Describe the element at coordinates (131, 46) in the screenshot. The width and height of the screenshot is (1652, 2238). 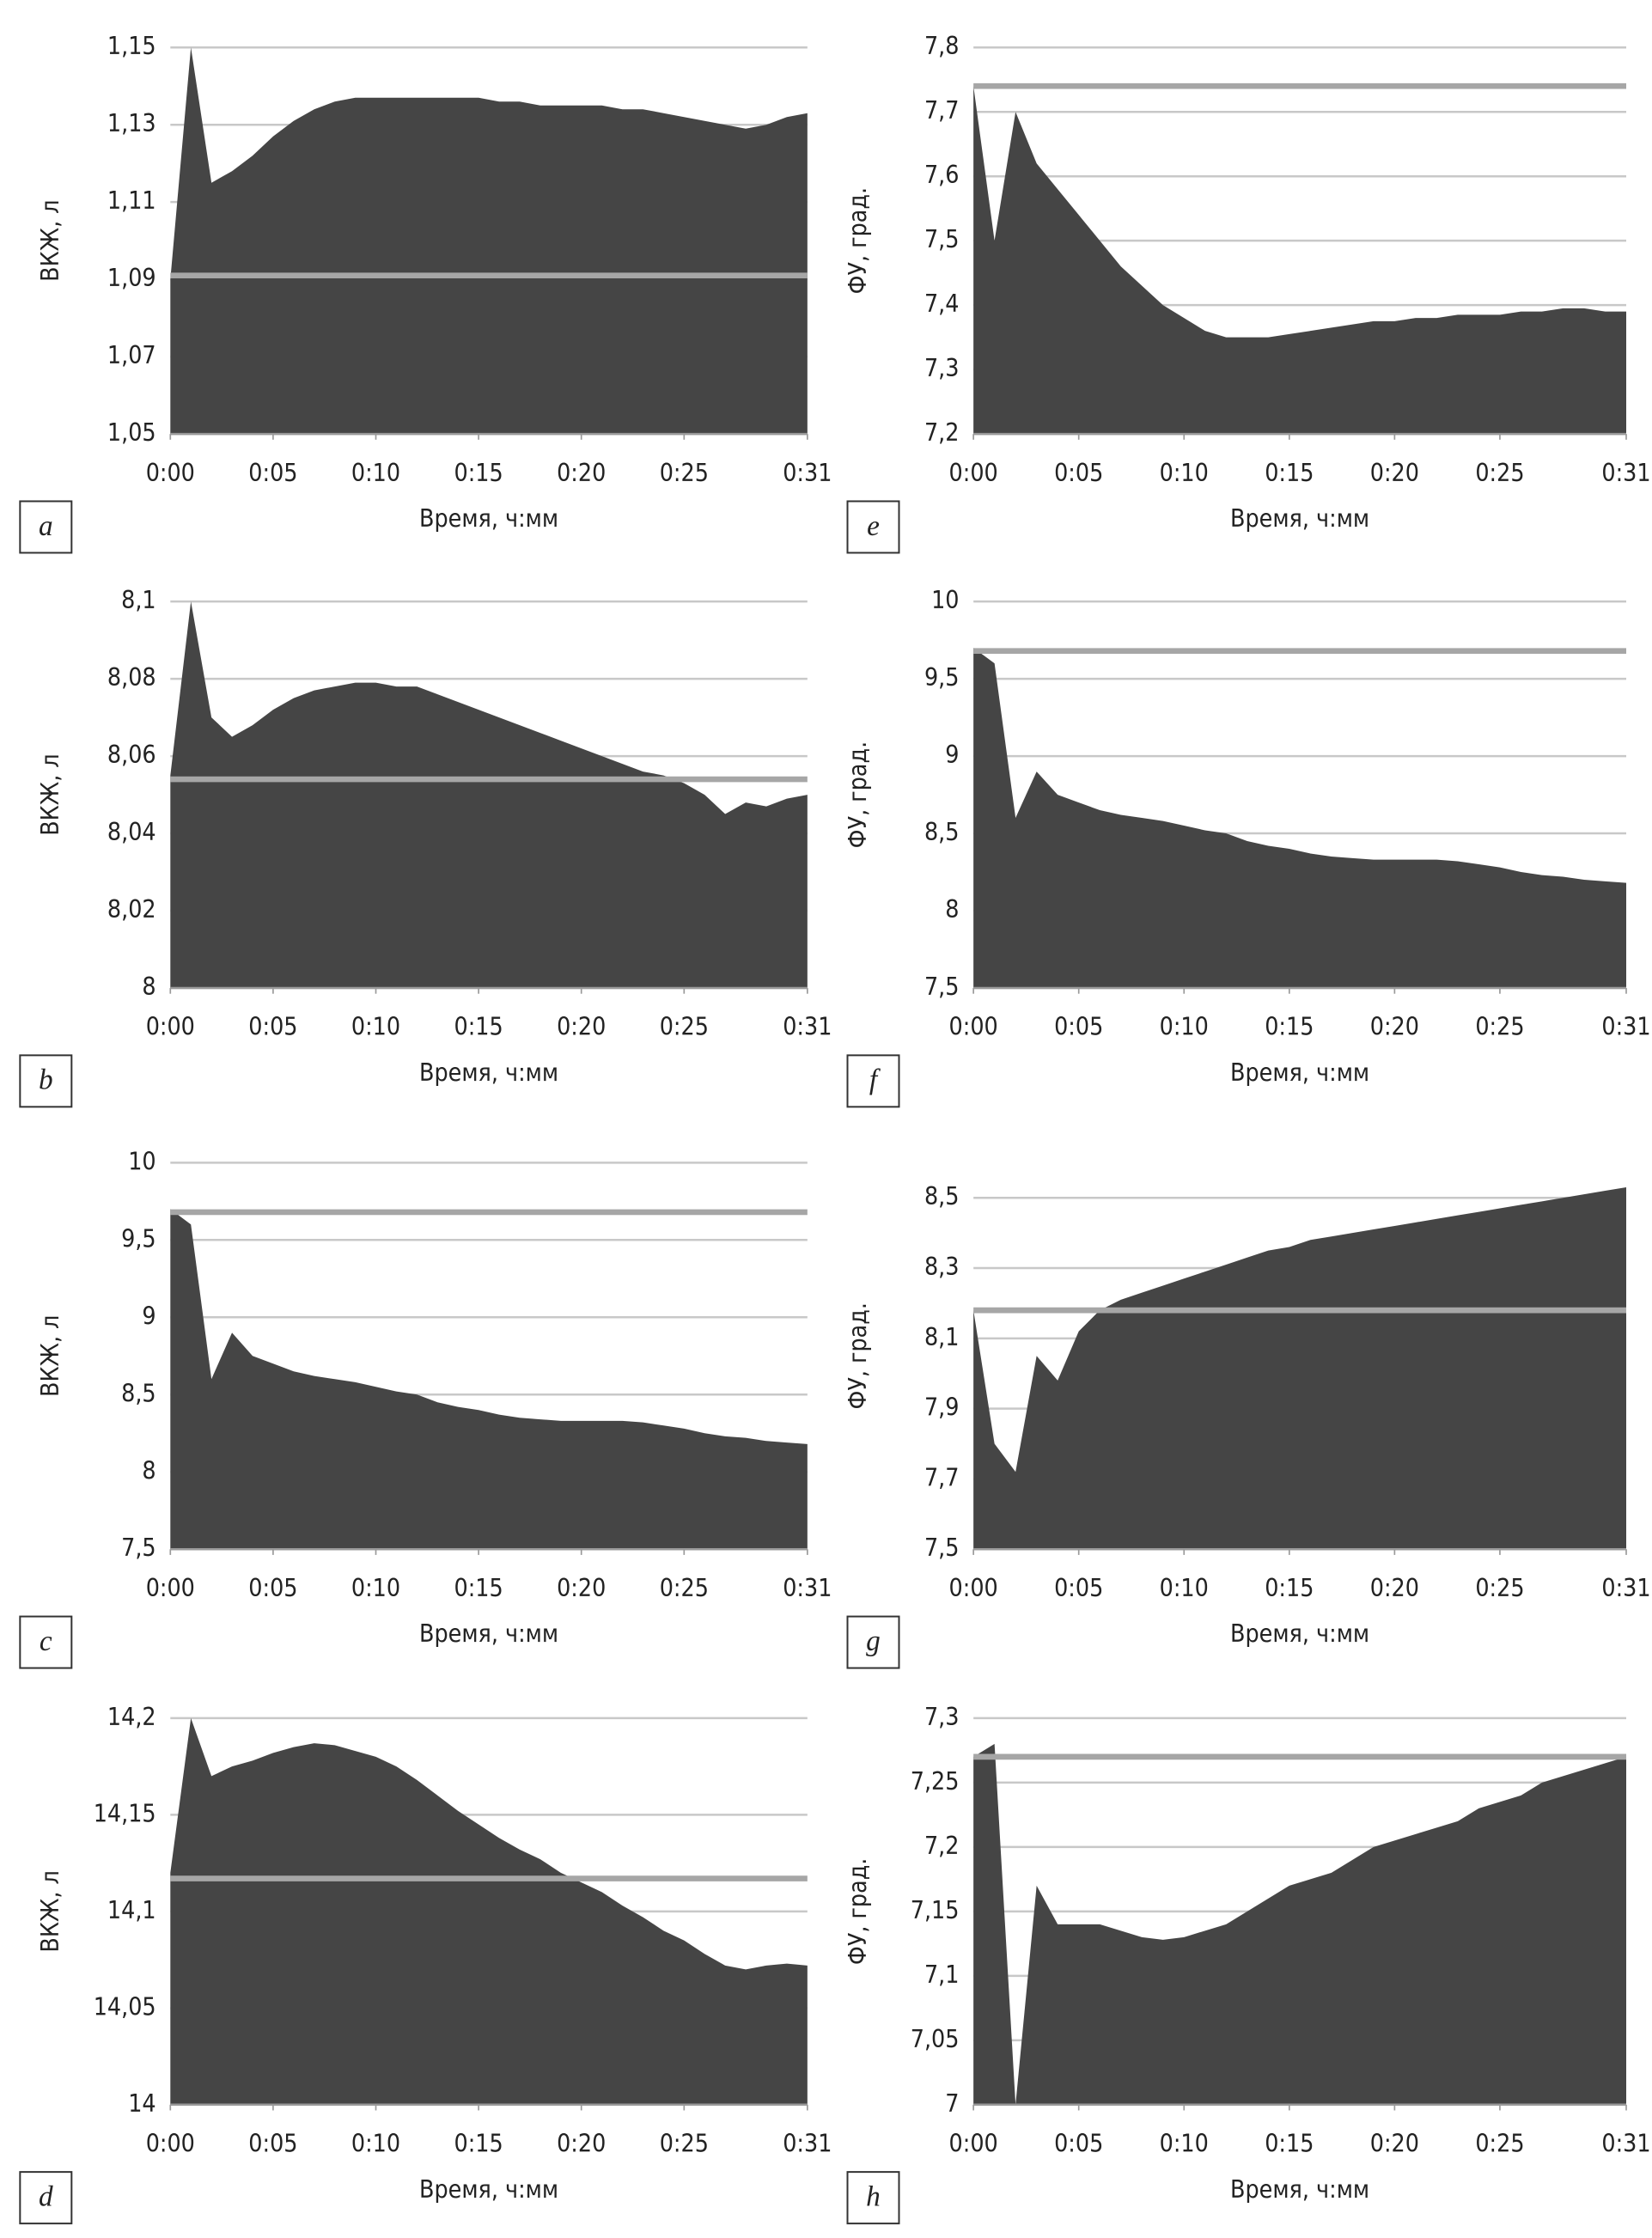
I see `y-tick-label: 1,15` at that location.